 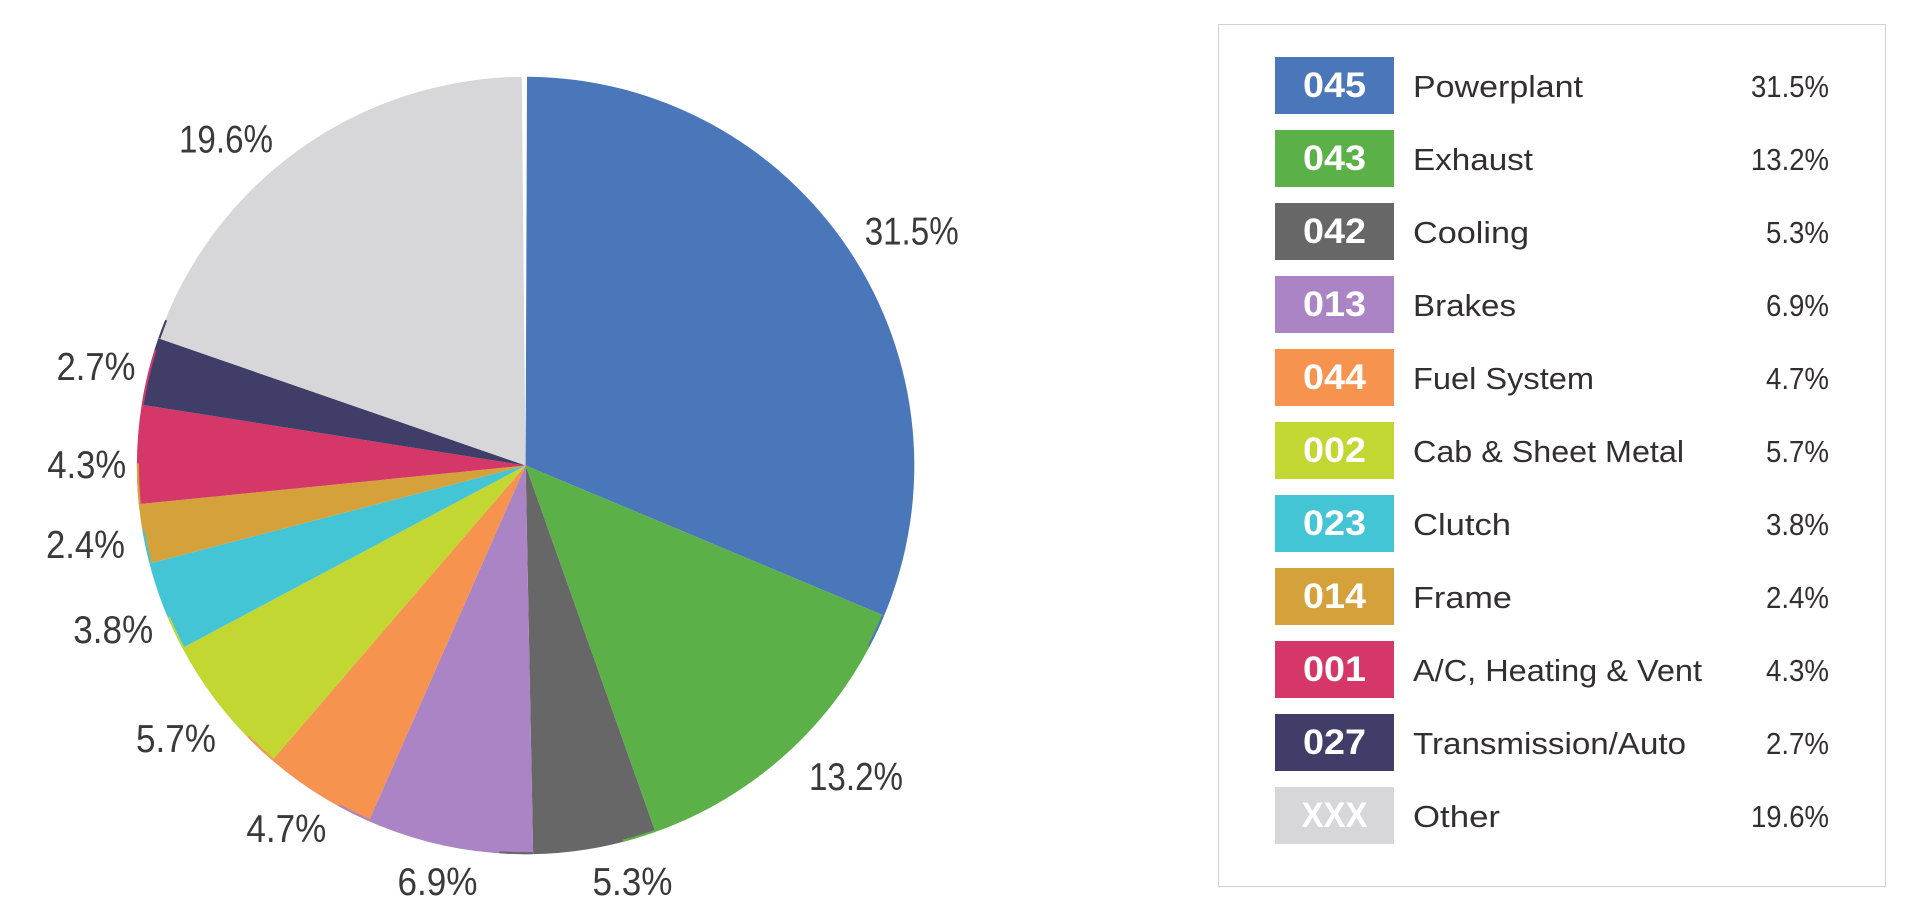 I want to click on svg-text: 042, so click(x=1334, y=231).